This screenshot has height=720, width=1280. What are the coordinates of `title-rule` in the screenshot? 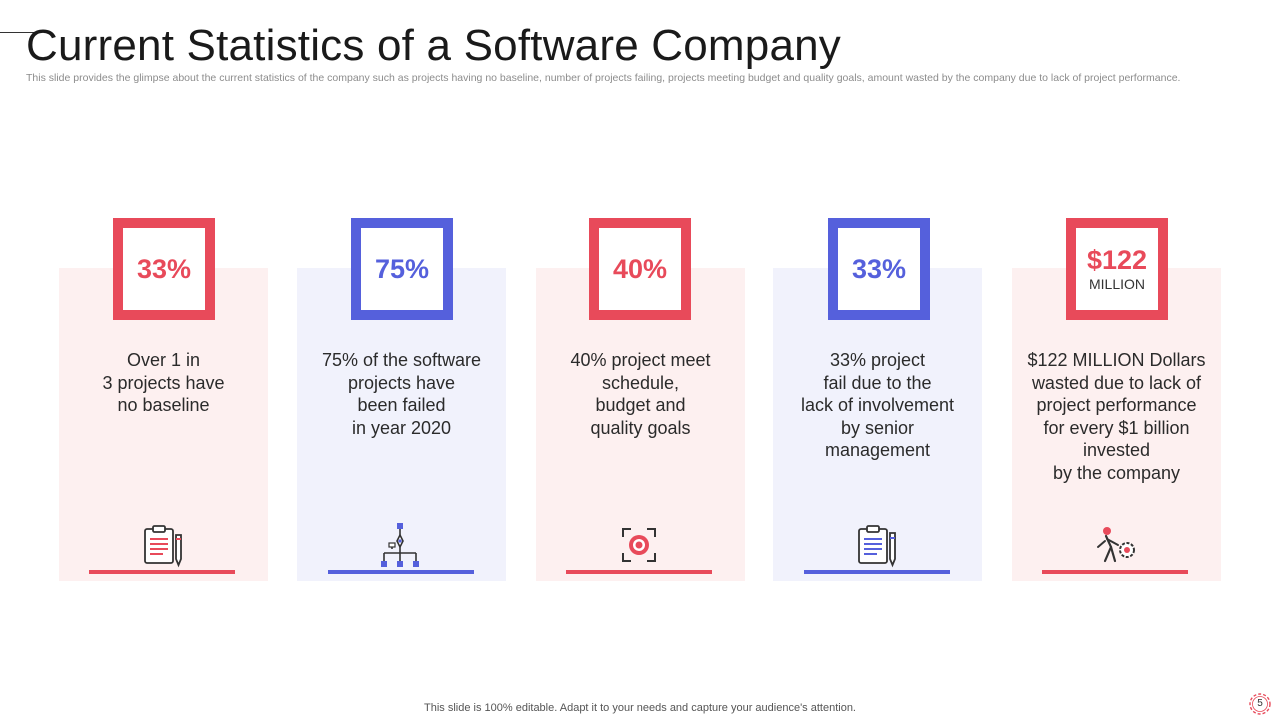 It's located at (19, 32).